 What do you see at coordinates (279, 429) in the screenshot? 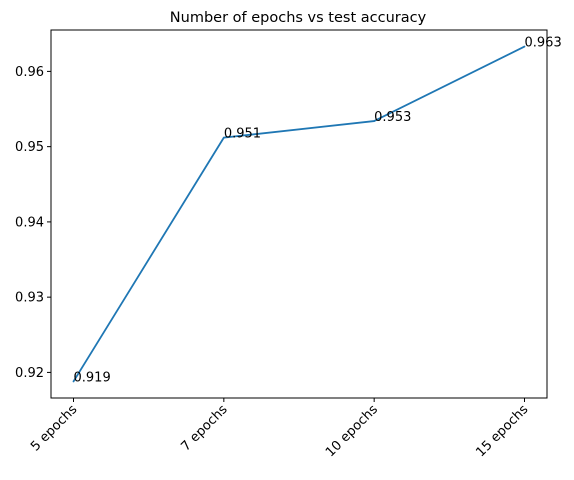
I see `x-axis: 5 epochs 7 epochs 10 epochs 15 epochs` at bounding box center [279, 429].